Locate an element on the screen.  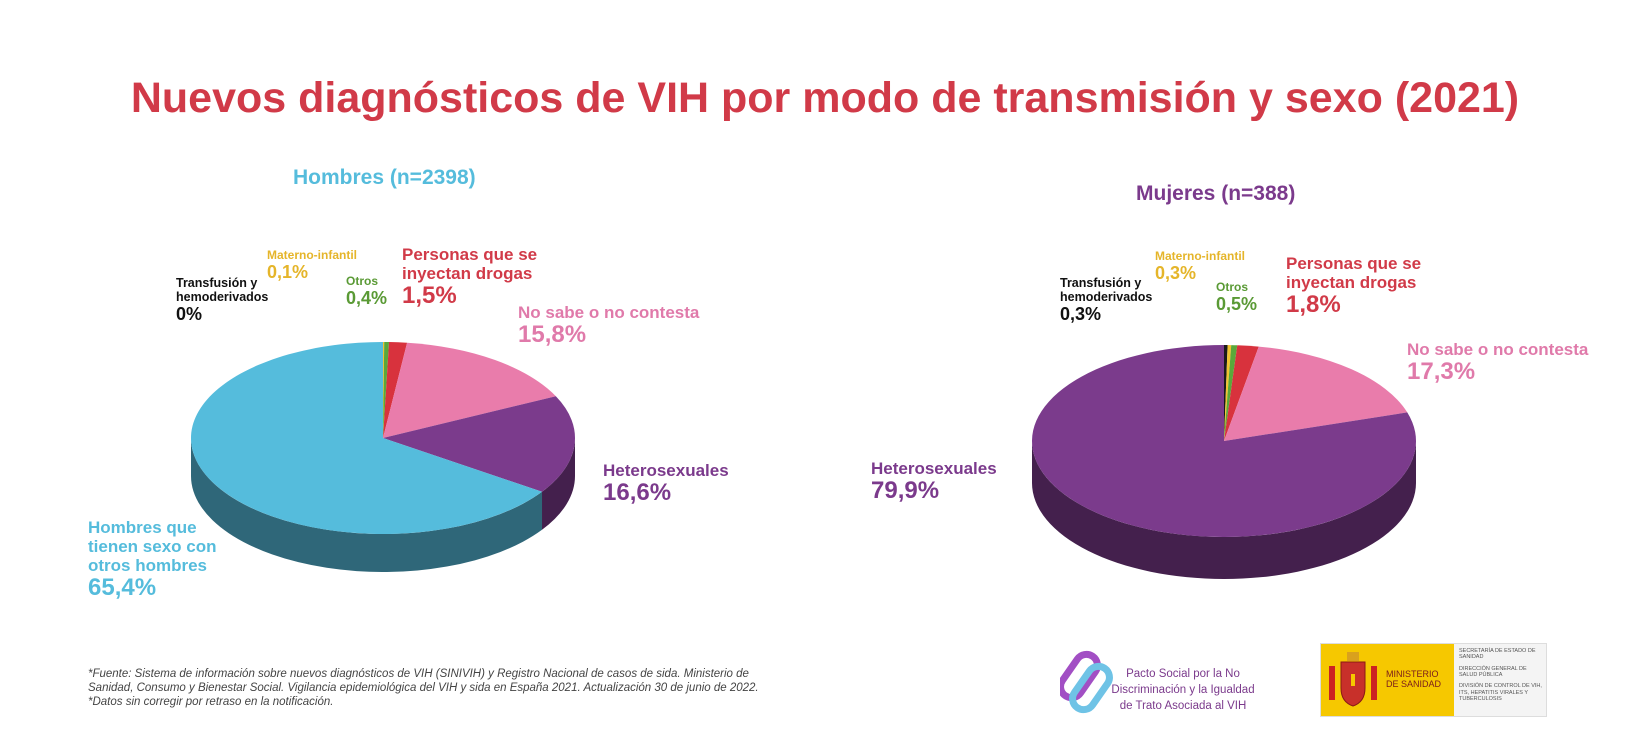
slice-label-name-0-6-1: tienen sexo con is located at coordinates (152, 547).